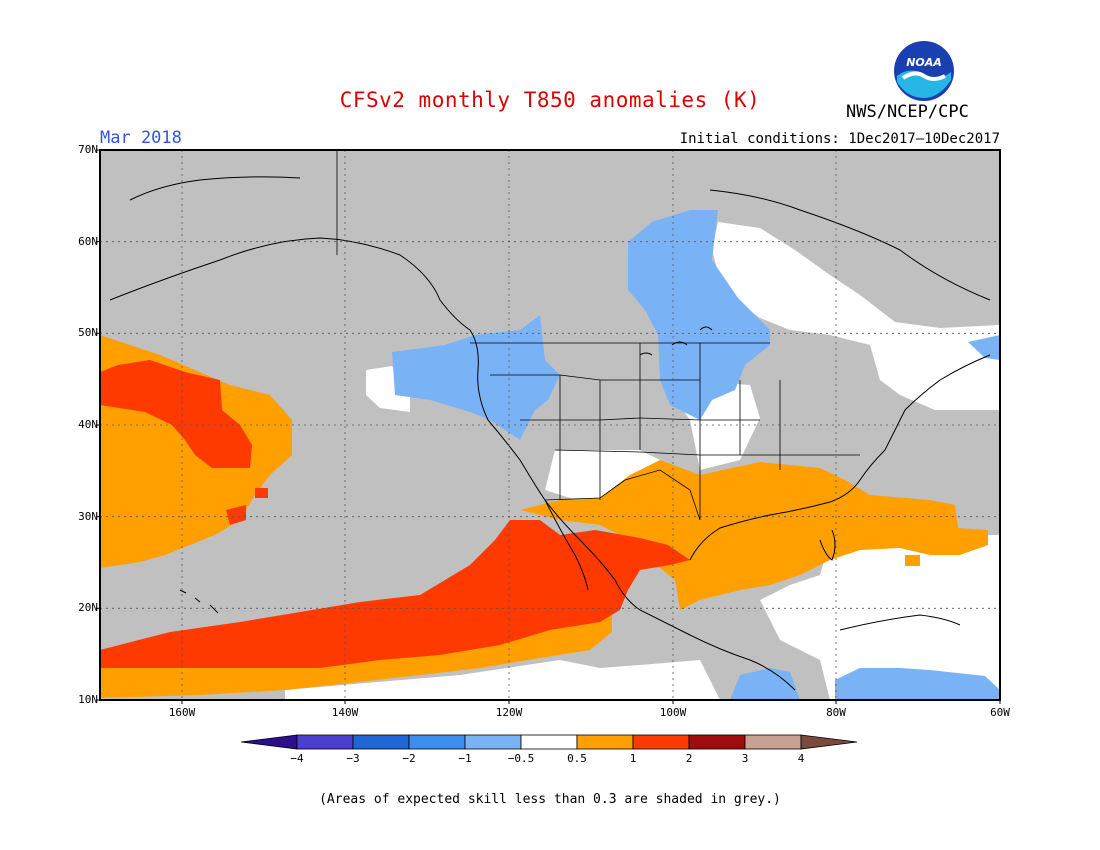 The width and height of the screenshot is (1100, 850). What do you see at coordinates (465, 758) in the screenshot?
I see `colorbar-label: −1` at bounding box center [465, 758].